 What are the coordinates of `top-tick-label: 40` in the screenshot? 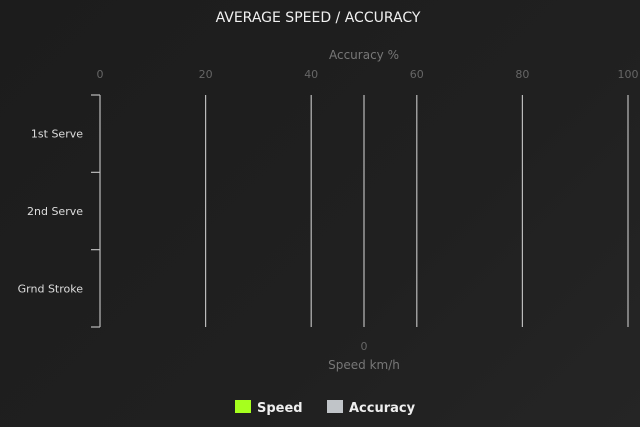 It's located at (311, 74).